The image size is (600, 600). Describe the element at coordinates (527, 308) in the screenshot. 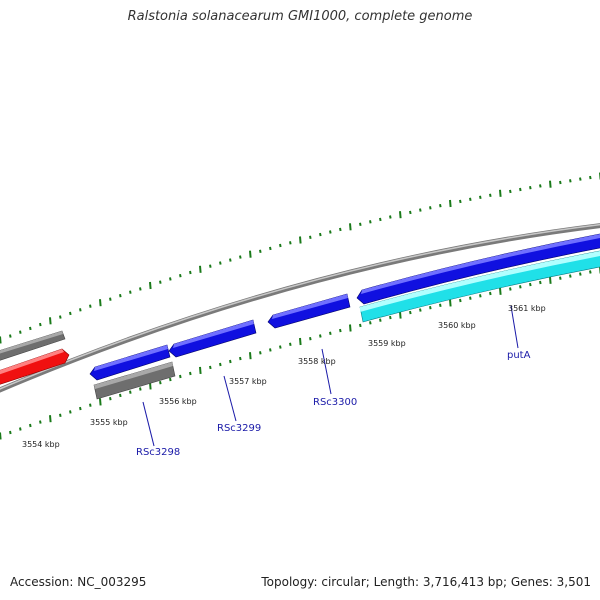

I see `kbp-label-3561: 3561 kbp` at that location.